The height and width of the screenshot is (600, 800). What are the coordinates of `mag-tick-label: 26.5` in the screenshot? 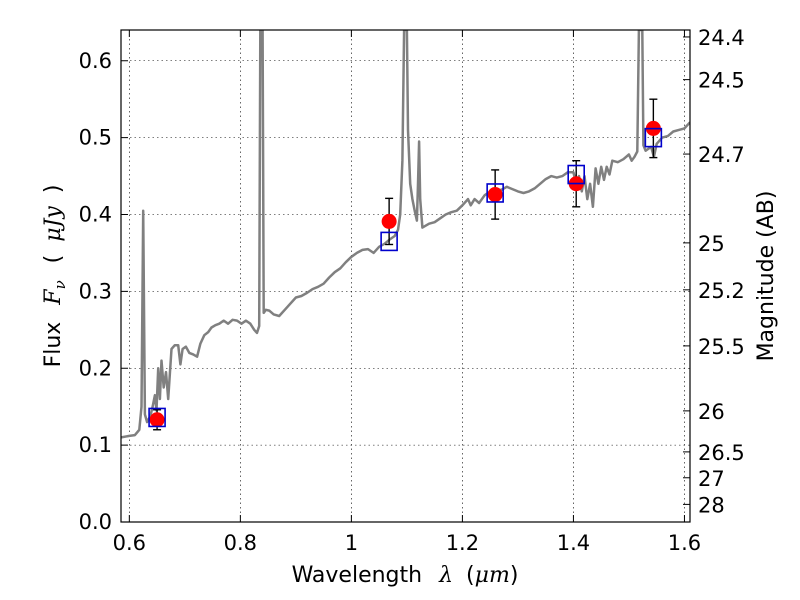 It's located at (721, 453).